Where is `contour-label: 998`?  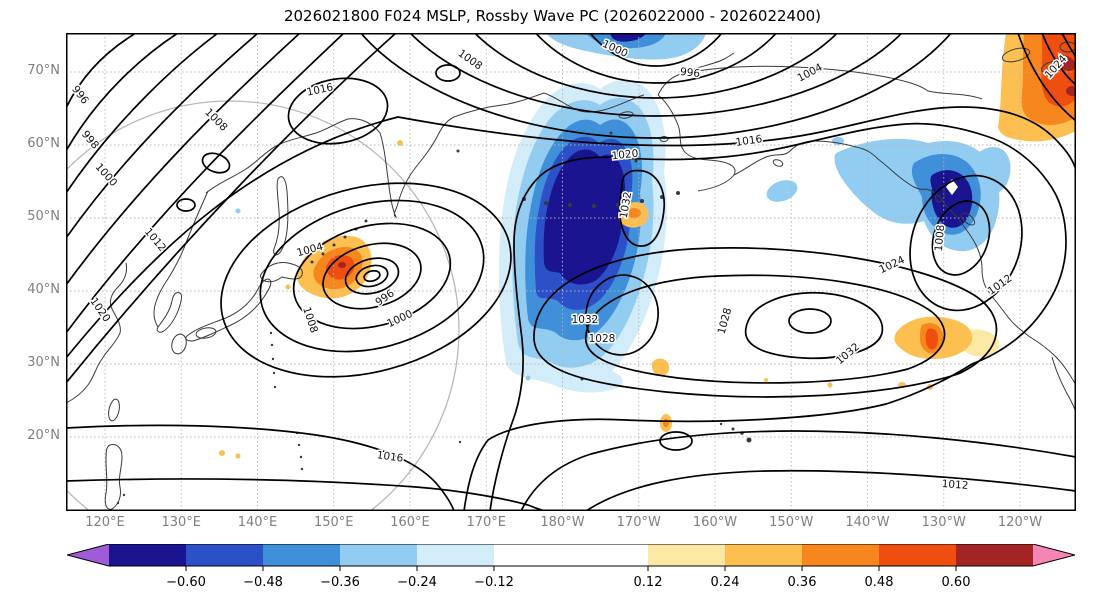
contour-label: 998 is located at coordinates (90, 139).